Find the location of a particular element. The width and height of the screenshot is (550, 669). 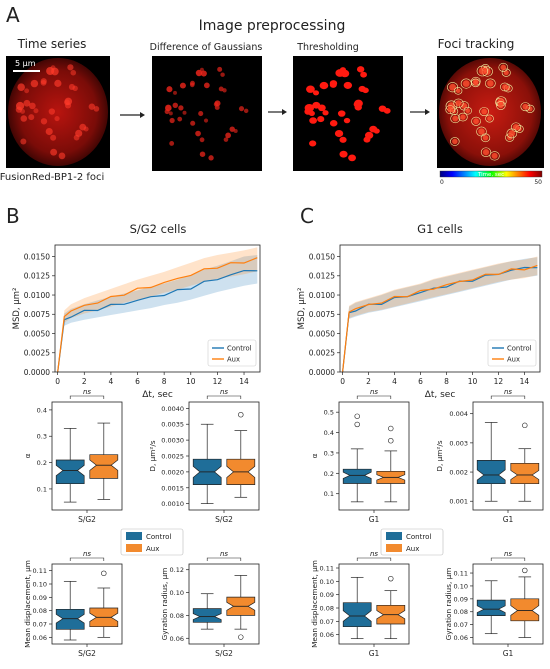

y-tick-label: 0.0000 is located at coordinates (37, 372).